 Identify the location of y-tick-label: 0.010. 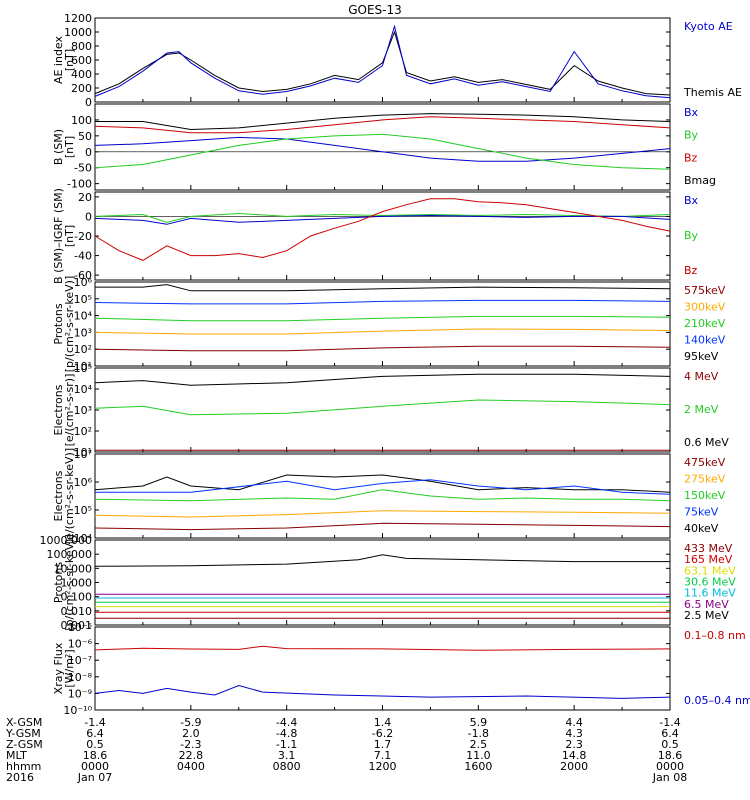
(77, 611).